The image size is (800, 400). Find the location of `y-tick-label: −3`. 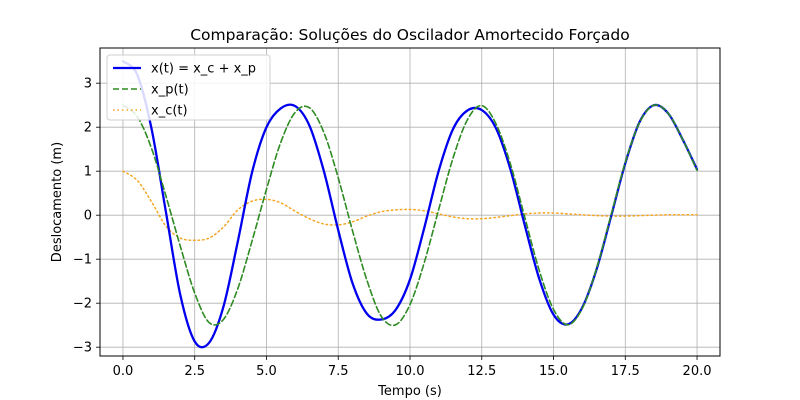

y-tick-label: −3 is located at coordinates (82, 348).